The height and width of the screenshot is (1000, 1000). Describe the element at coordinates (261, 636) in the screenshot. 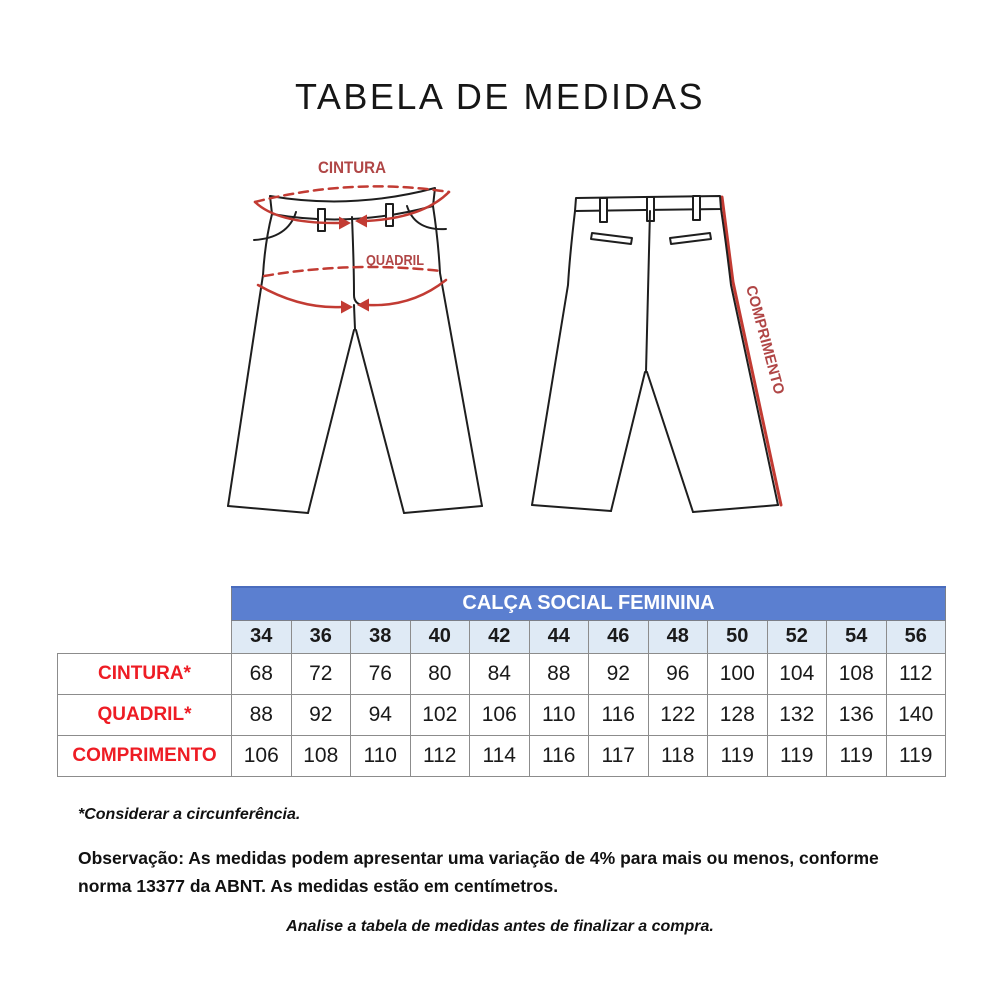

I see `size-header-cell: 34` at that location.